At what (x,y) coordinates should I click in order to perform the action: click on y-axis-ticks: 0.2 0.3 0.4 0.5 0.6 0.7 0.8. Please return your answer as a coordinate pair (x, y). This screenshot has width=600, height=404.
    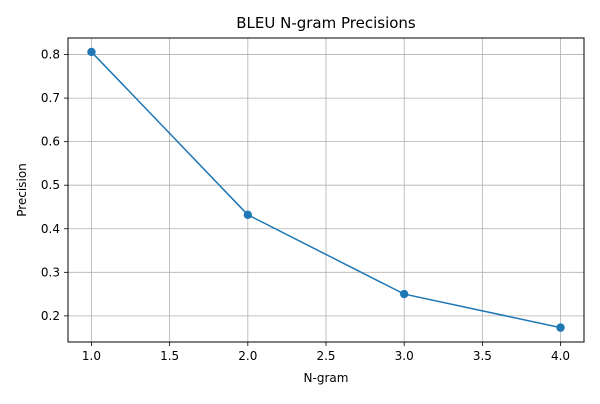
    Looking at the image, I should click on (54, 185).